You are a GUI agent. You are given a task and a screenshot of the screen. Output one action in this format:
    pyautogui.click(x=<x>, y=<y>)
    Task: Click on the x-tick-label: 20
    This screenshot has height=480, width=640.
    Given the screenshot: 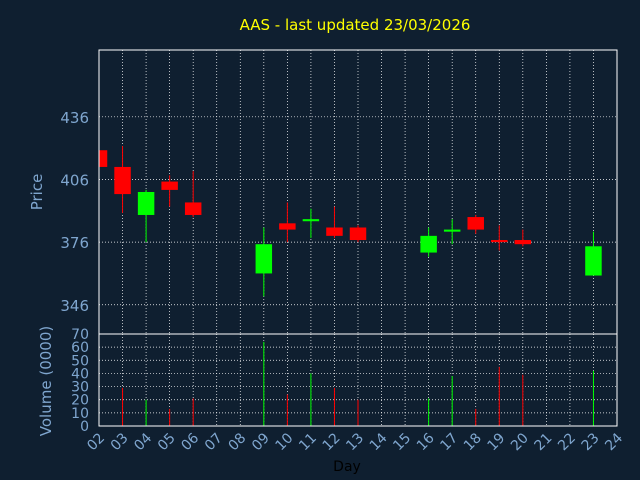 What is the action you would take?
    pyautogui.click(x=520, y=442)
    